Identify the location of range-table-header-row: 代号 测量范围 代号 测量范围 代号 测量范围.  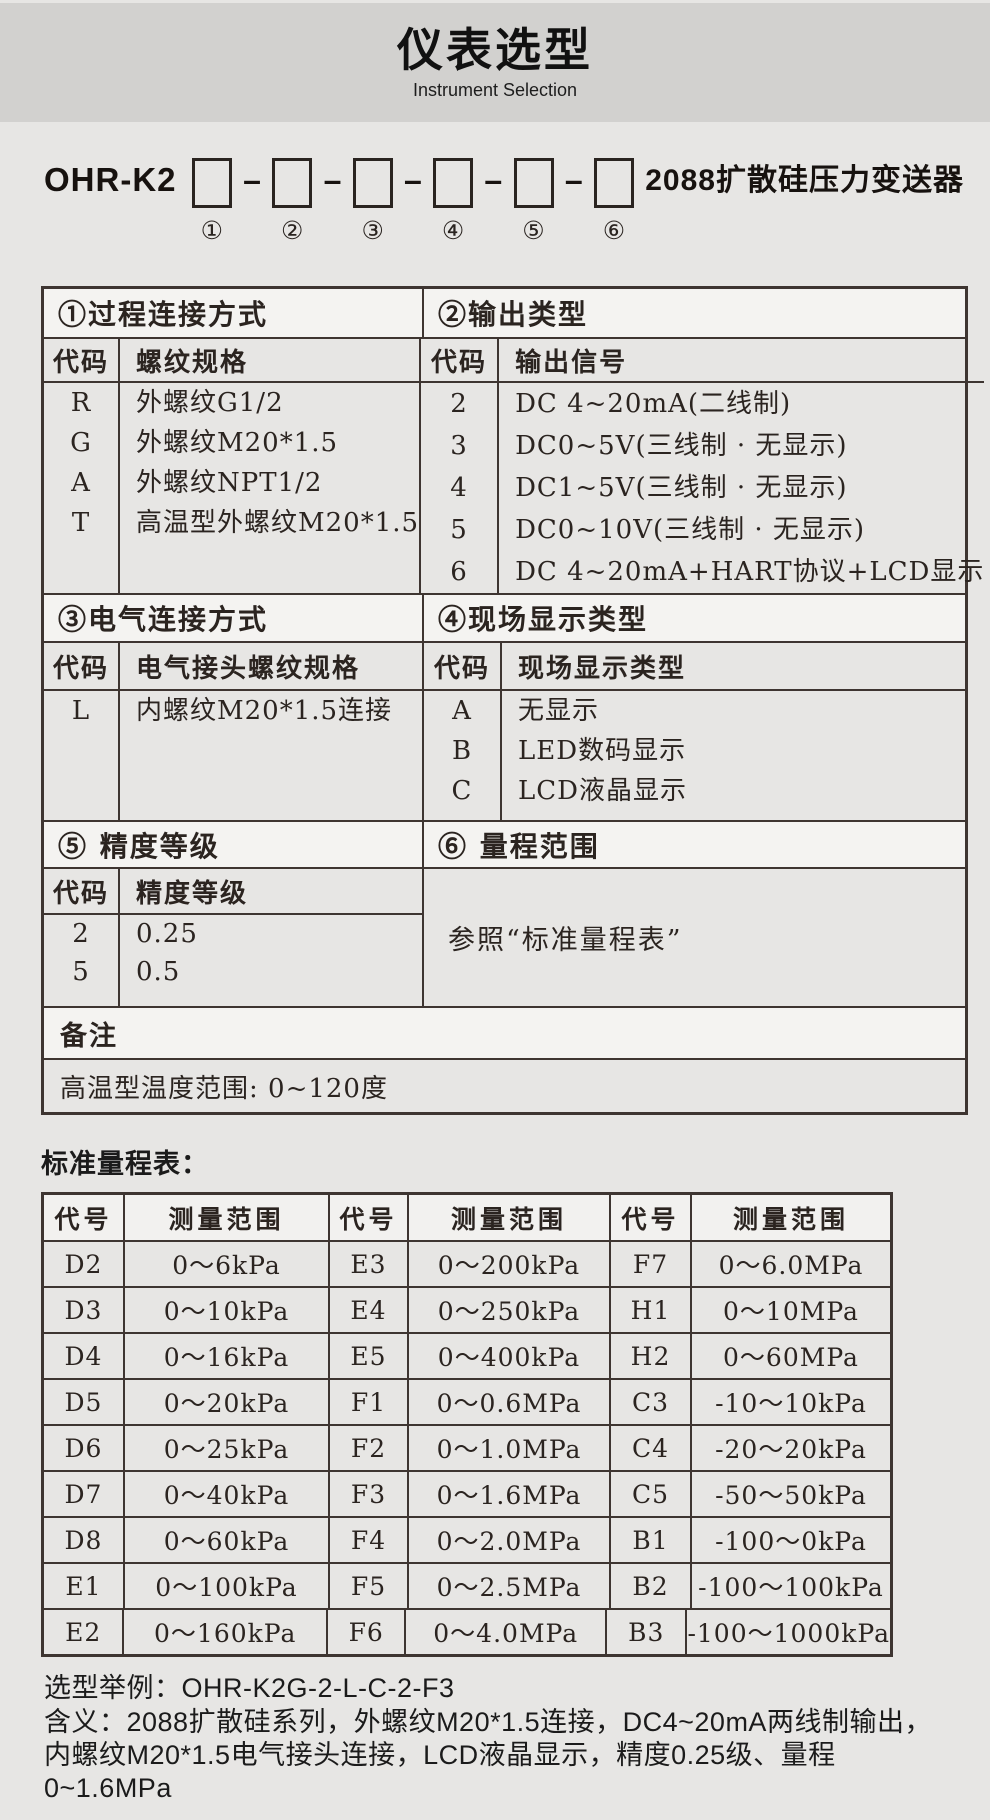
(467, 1217).